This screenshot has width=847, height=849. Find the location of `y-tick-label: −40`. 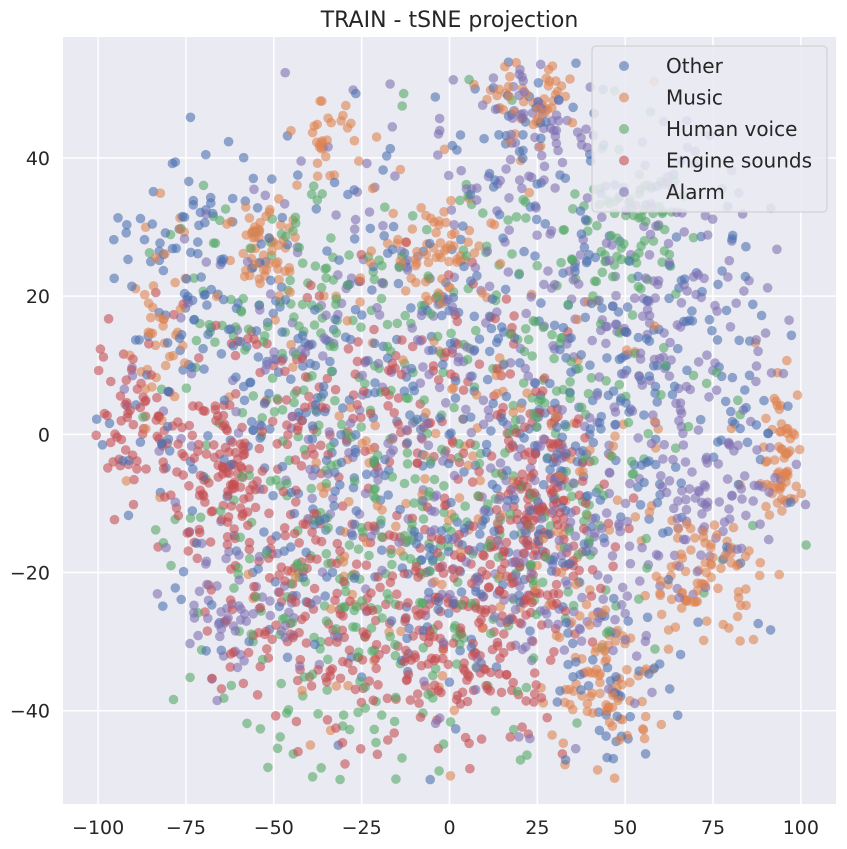

y-tick-label: −40 is located at coordinates (30, 712).